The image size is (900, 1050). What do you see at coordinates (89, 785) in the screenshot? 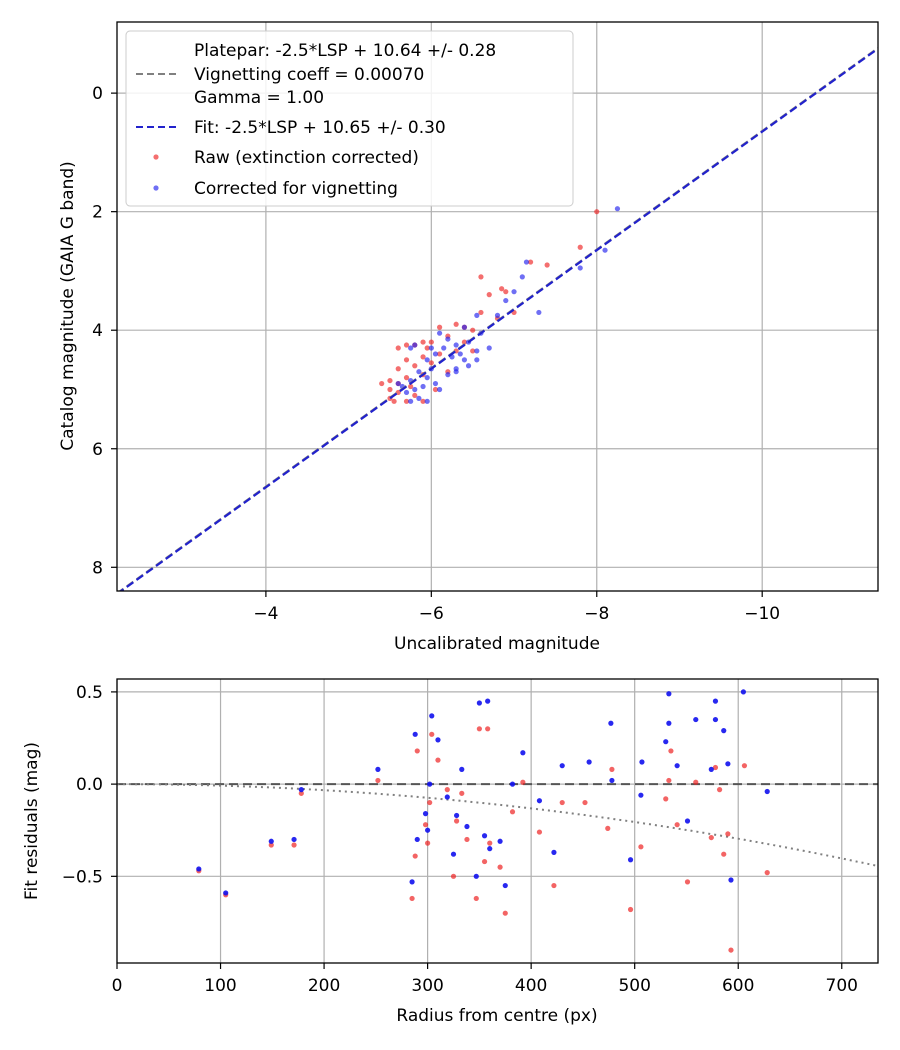
I see `residuals-y-tick-label: 0.0` at bounding box center [89, 785].